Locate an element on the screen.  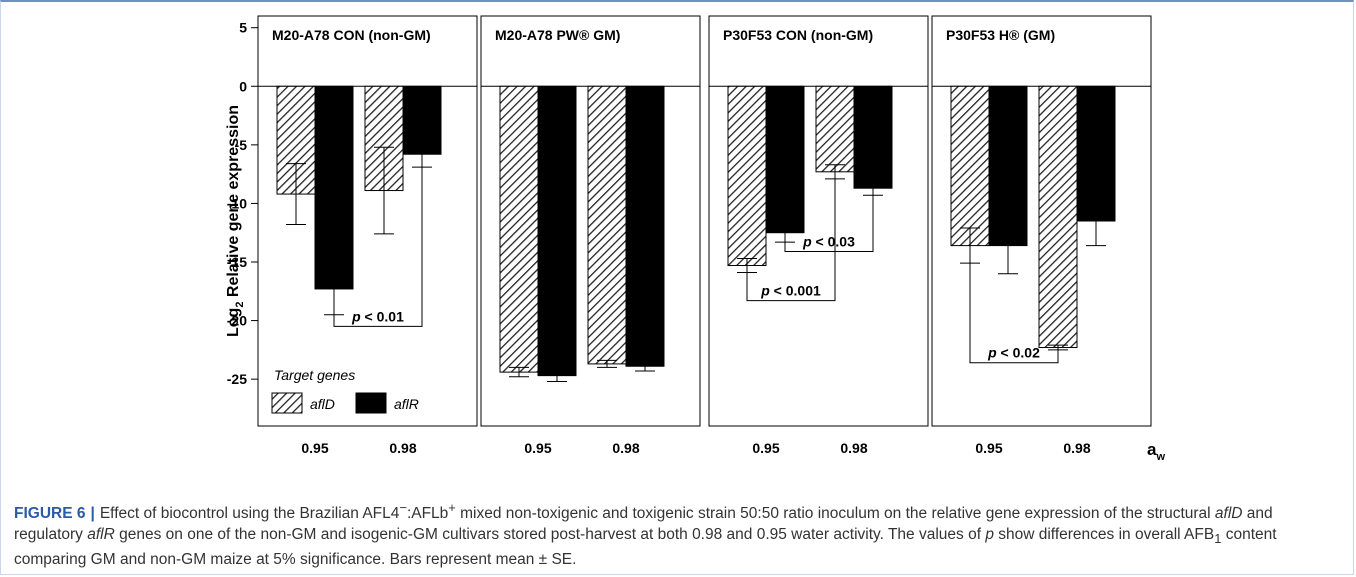
caption-gene-afld: aflD is located at coordinates (1228, 514).